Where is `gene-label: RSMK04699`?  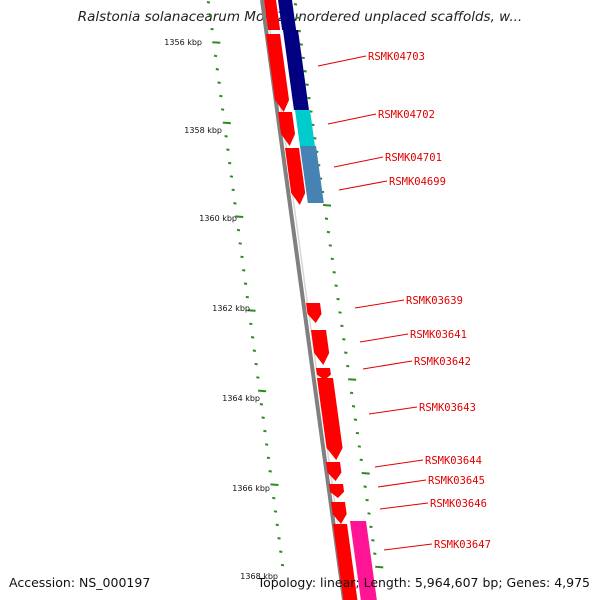
gene-label: RSMK04699 is located at coordinates (417, 182).